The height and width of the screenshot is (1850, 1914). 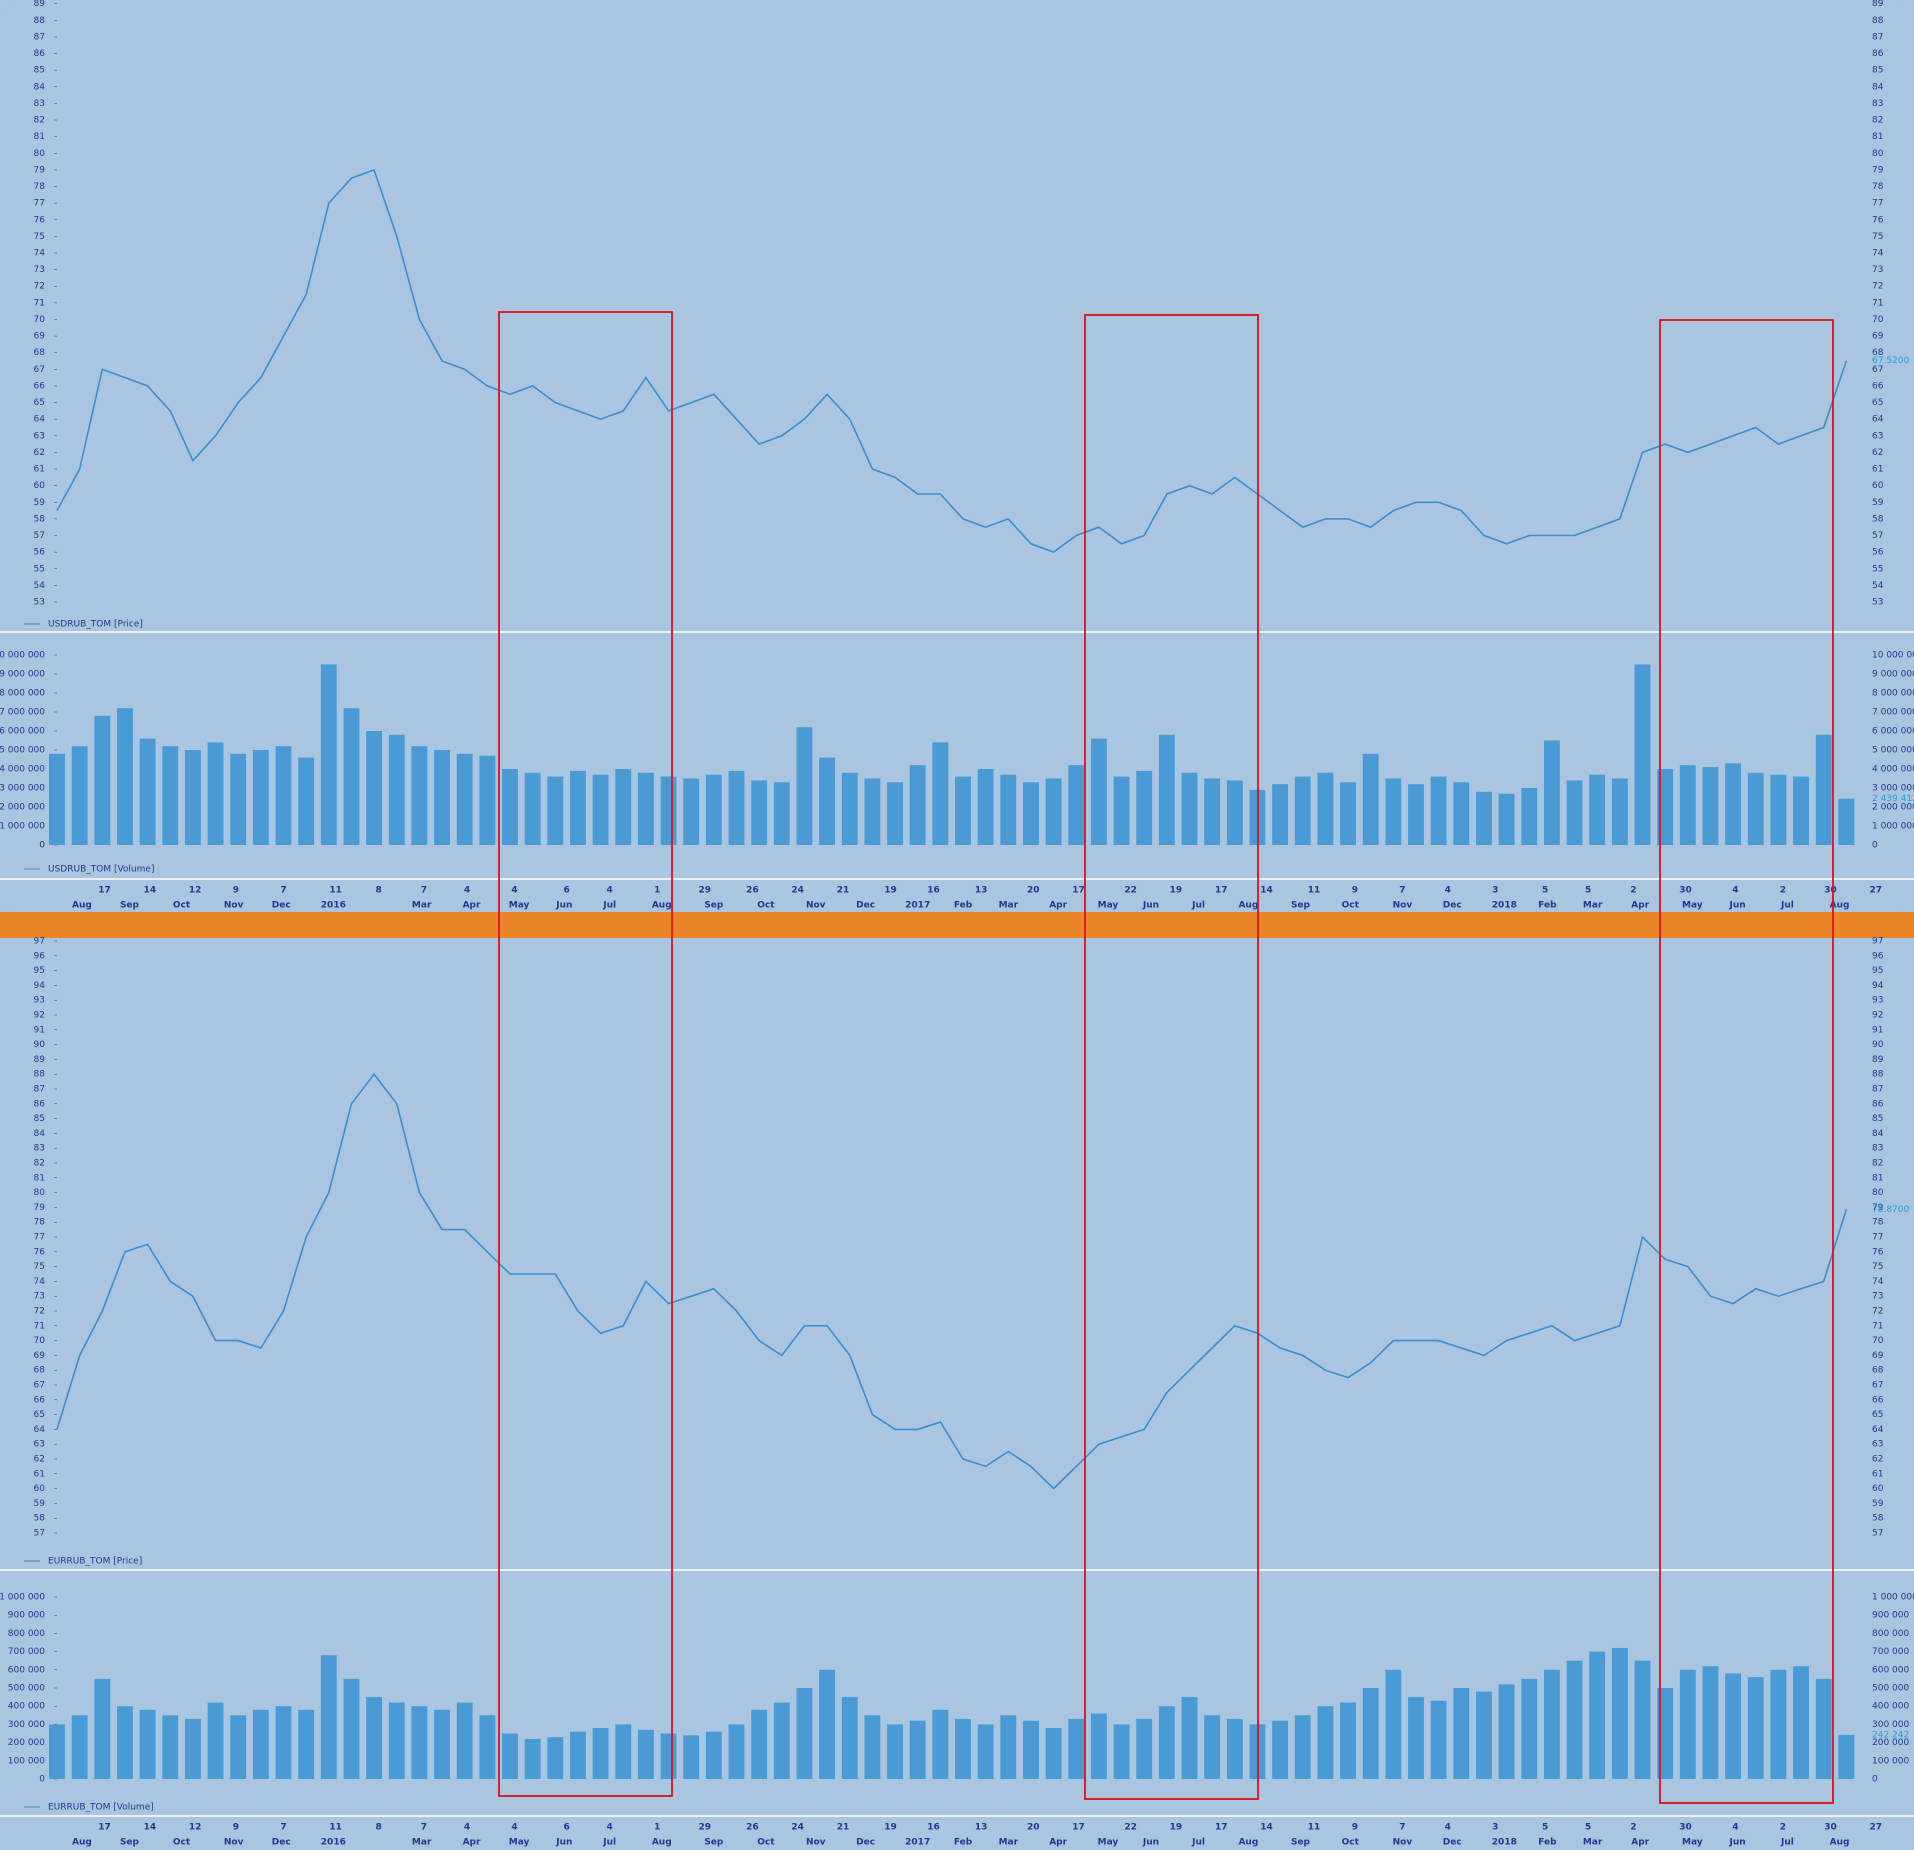 I want to click on x-tick-label: 21, so click(x=843, y=1828).